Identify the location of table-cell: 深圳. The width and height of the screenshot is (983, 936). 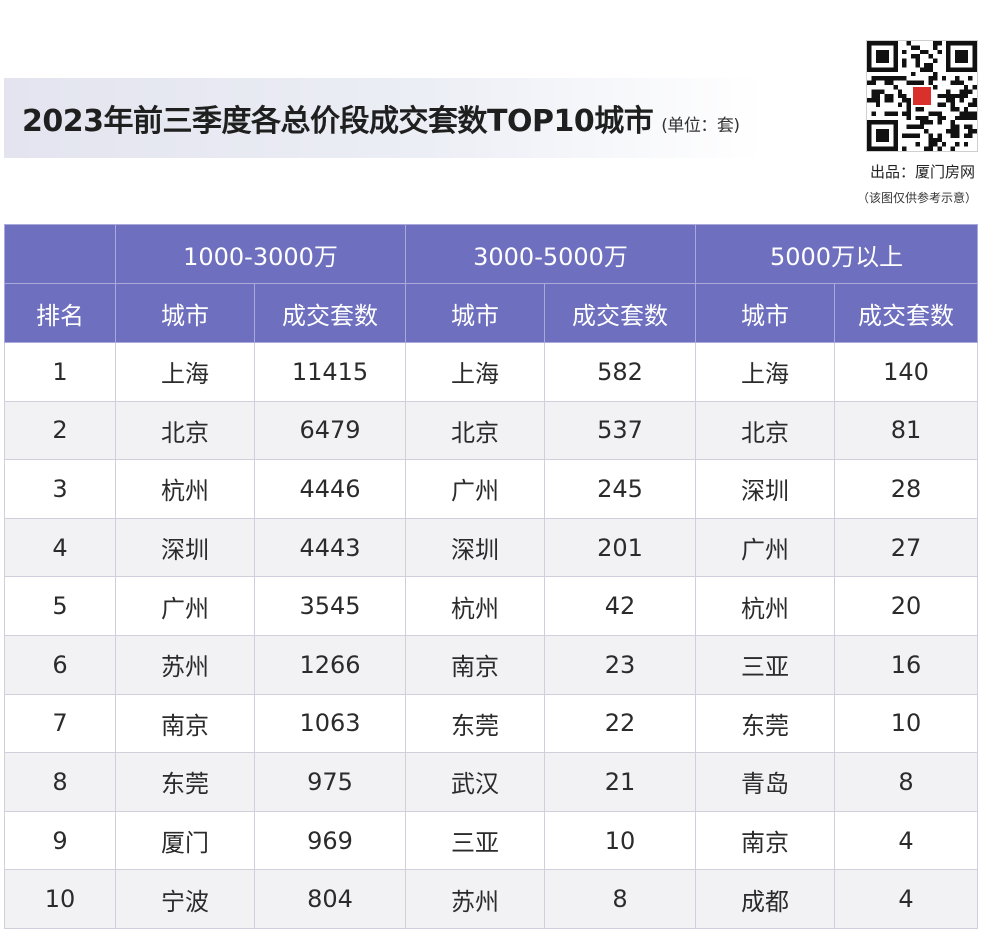
(475, 547).